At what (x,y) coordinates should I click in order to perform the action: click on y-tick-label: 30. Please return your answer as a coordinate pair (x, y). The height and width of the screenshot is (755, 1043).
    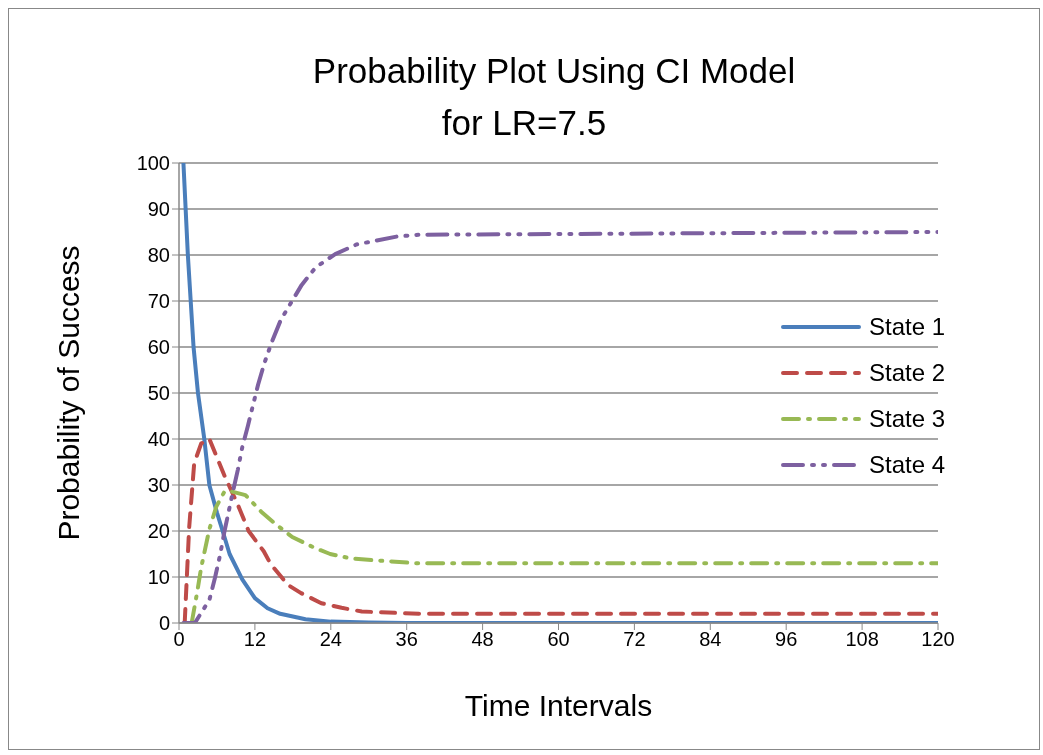
    Looking at the image, I should click on (158, 485).